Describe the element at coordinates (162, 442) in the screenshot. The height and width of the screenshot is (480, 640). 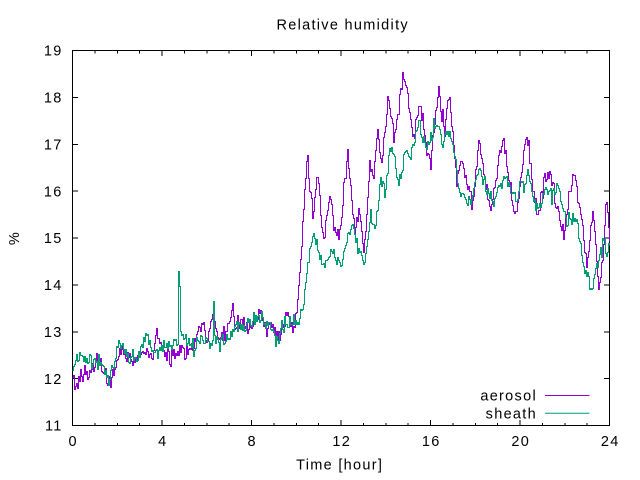
I see `svg-text: 4` at that location.